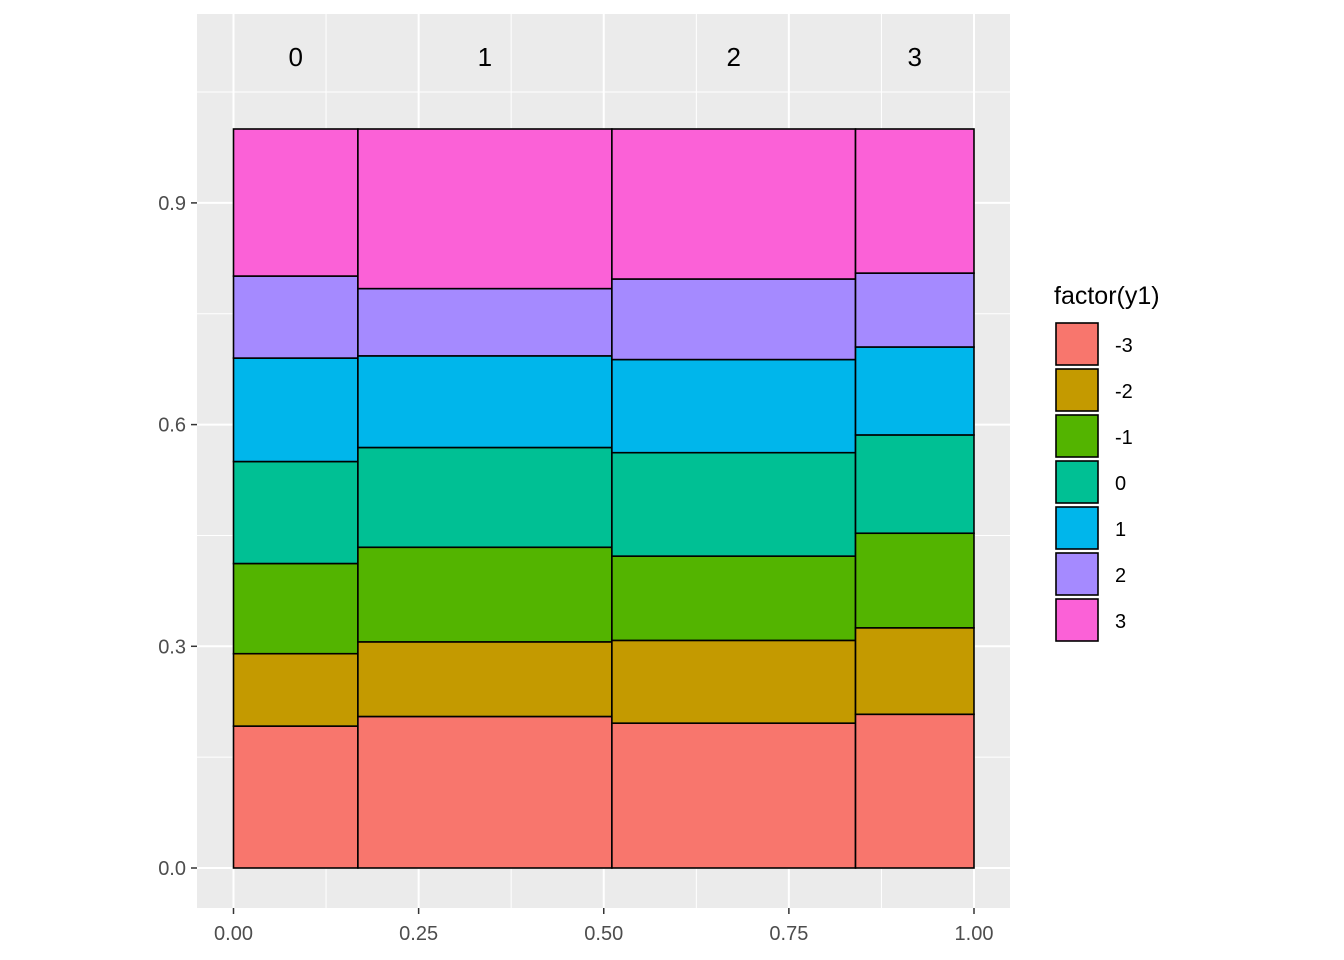 The height and width of the screenshot is (960, 1344). What do you see at coordinates (1120, 484) in the screenshot?
I see `legend-label-0: 0` at bounding box center [1120, 484].